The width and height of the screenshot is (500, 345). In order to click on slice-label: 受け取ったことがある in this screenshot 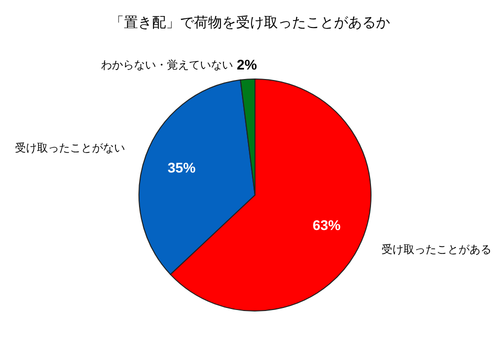, I will do `click(437, 249)`.